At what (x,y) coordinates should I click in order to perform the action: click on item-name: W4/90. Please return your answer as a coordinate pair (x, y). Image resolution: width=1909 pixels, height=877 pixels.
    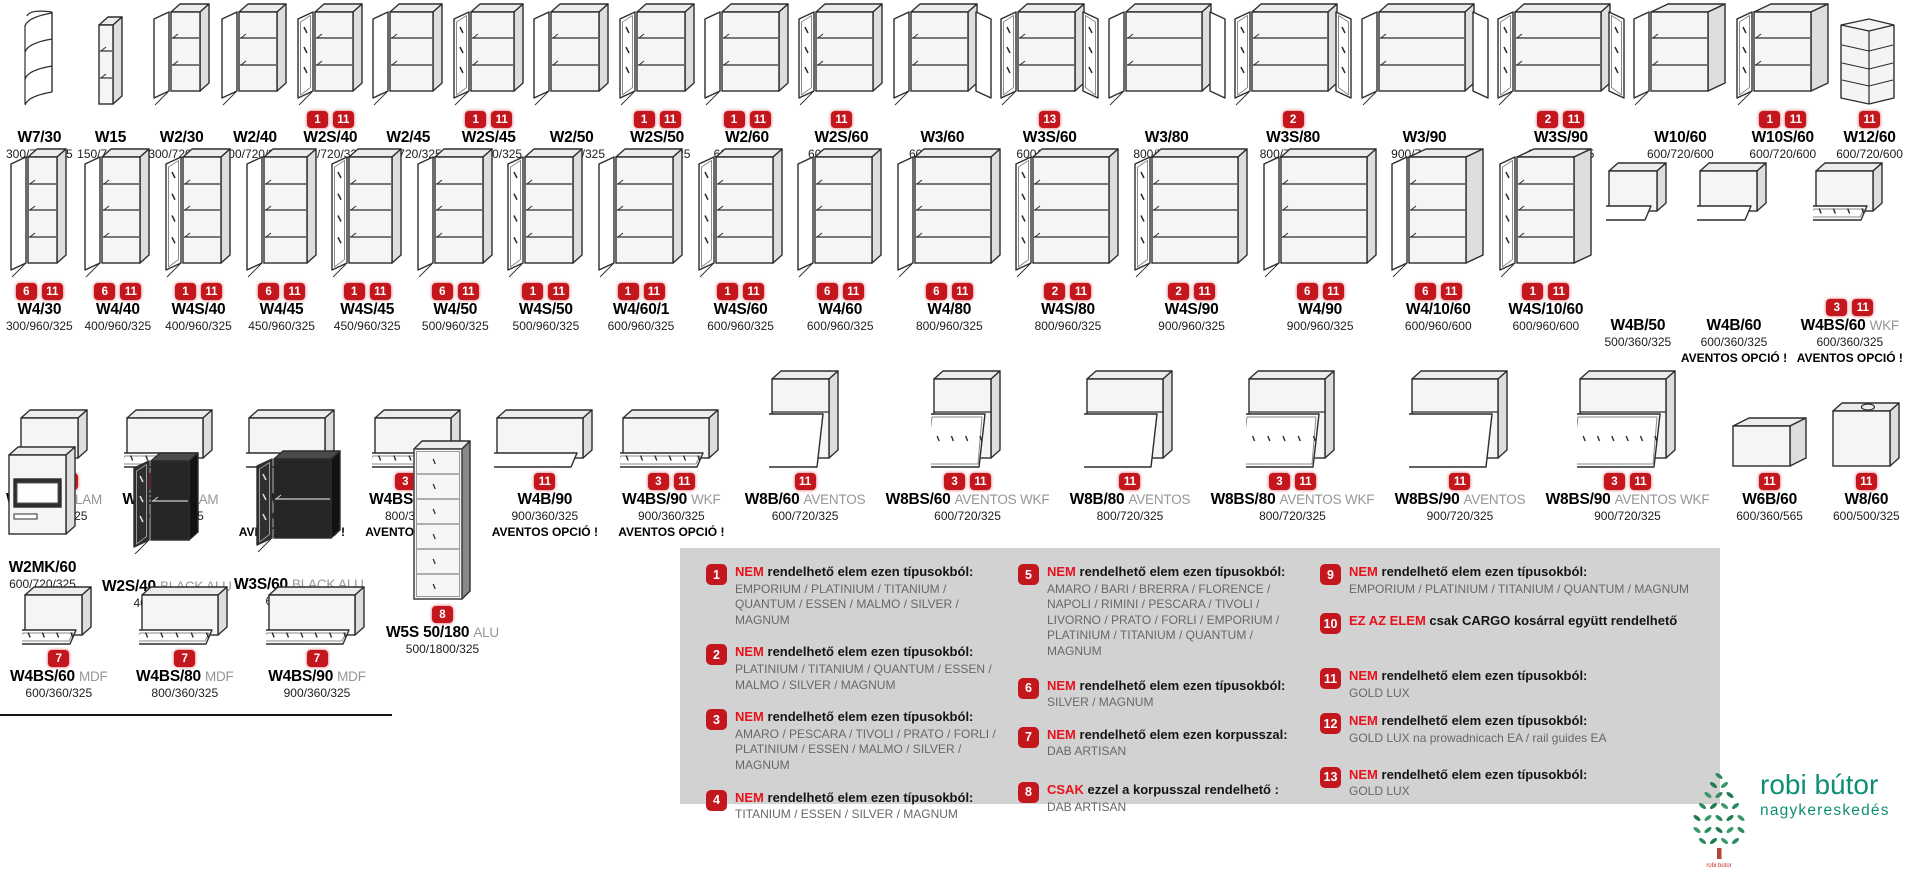
    Looking at the image, I should click on (1320, 309).